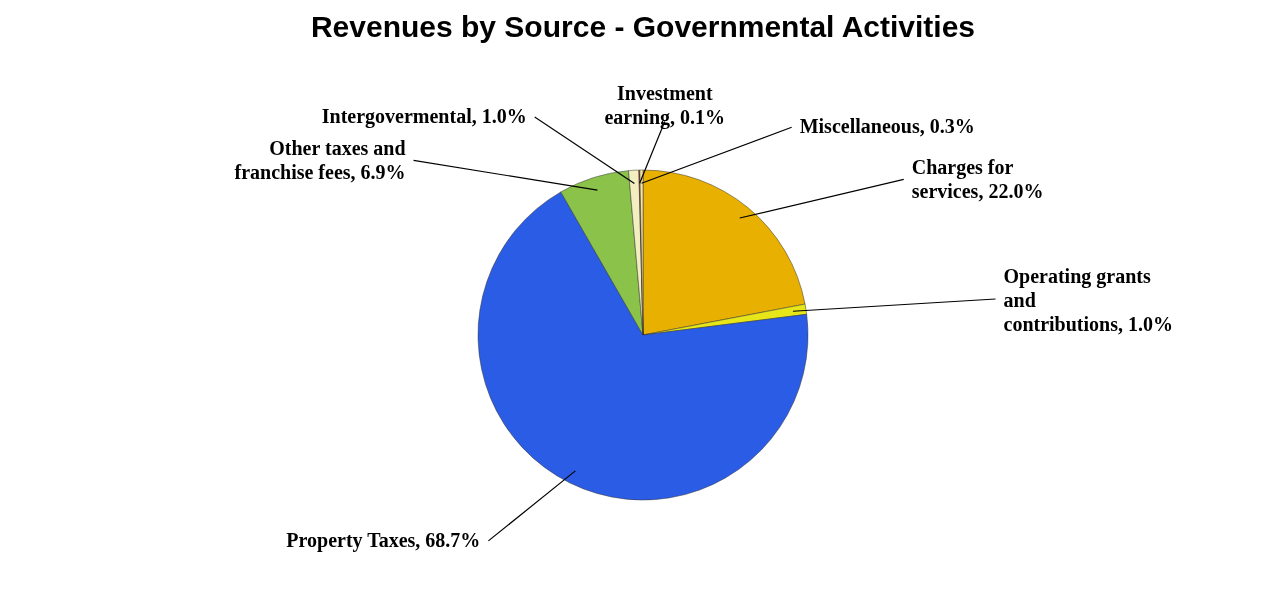 The width and height of the screenshot is (1286, 594). What do you see at coordinates (1088, 300) in the screenshot?
I see `slice-label: Operating grants and contributions, 1.0%` at bounding box center [1088, 300].